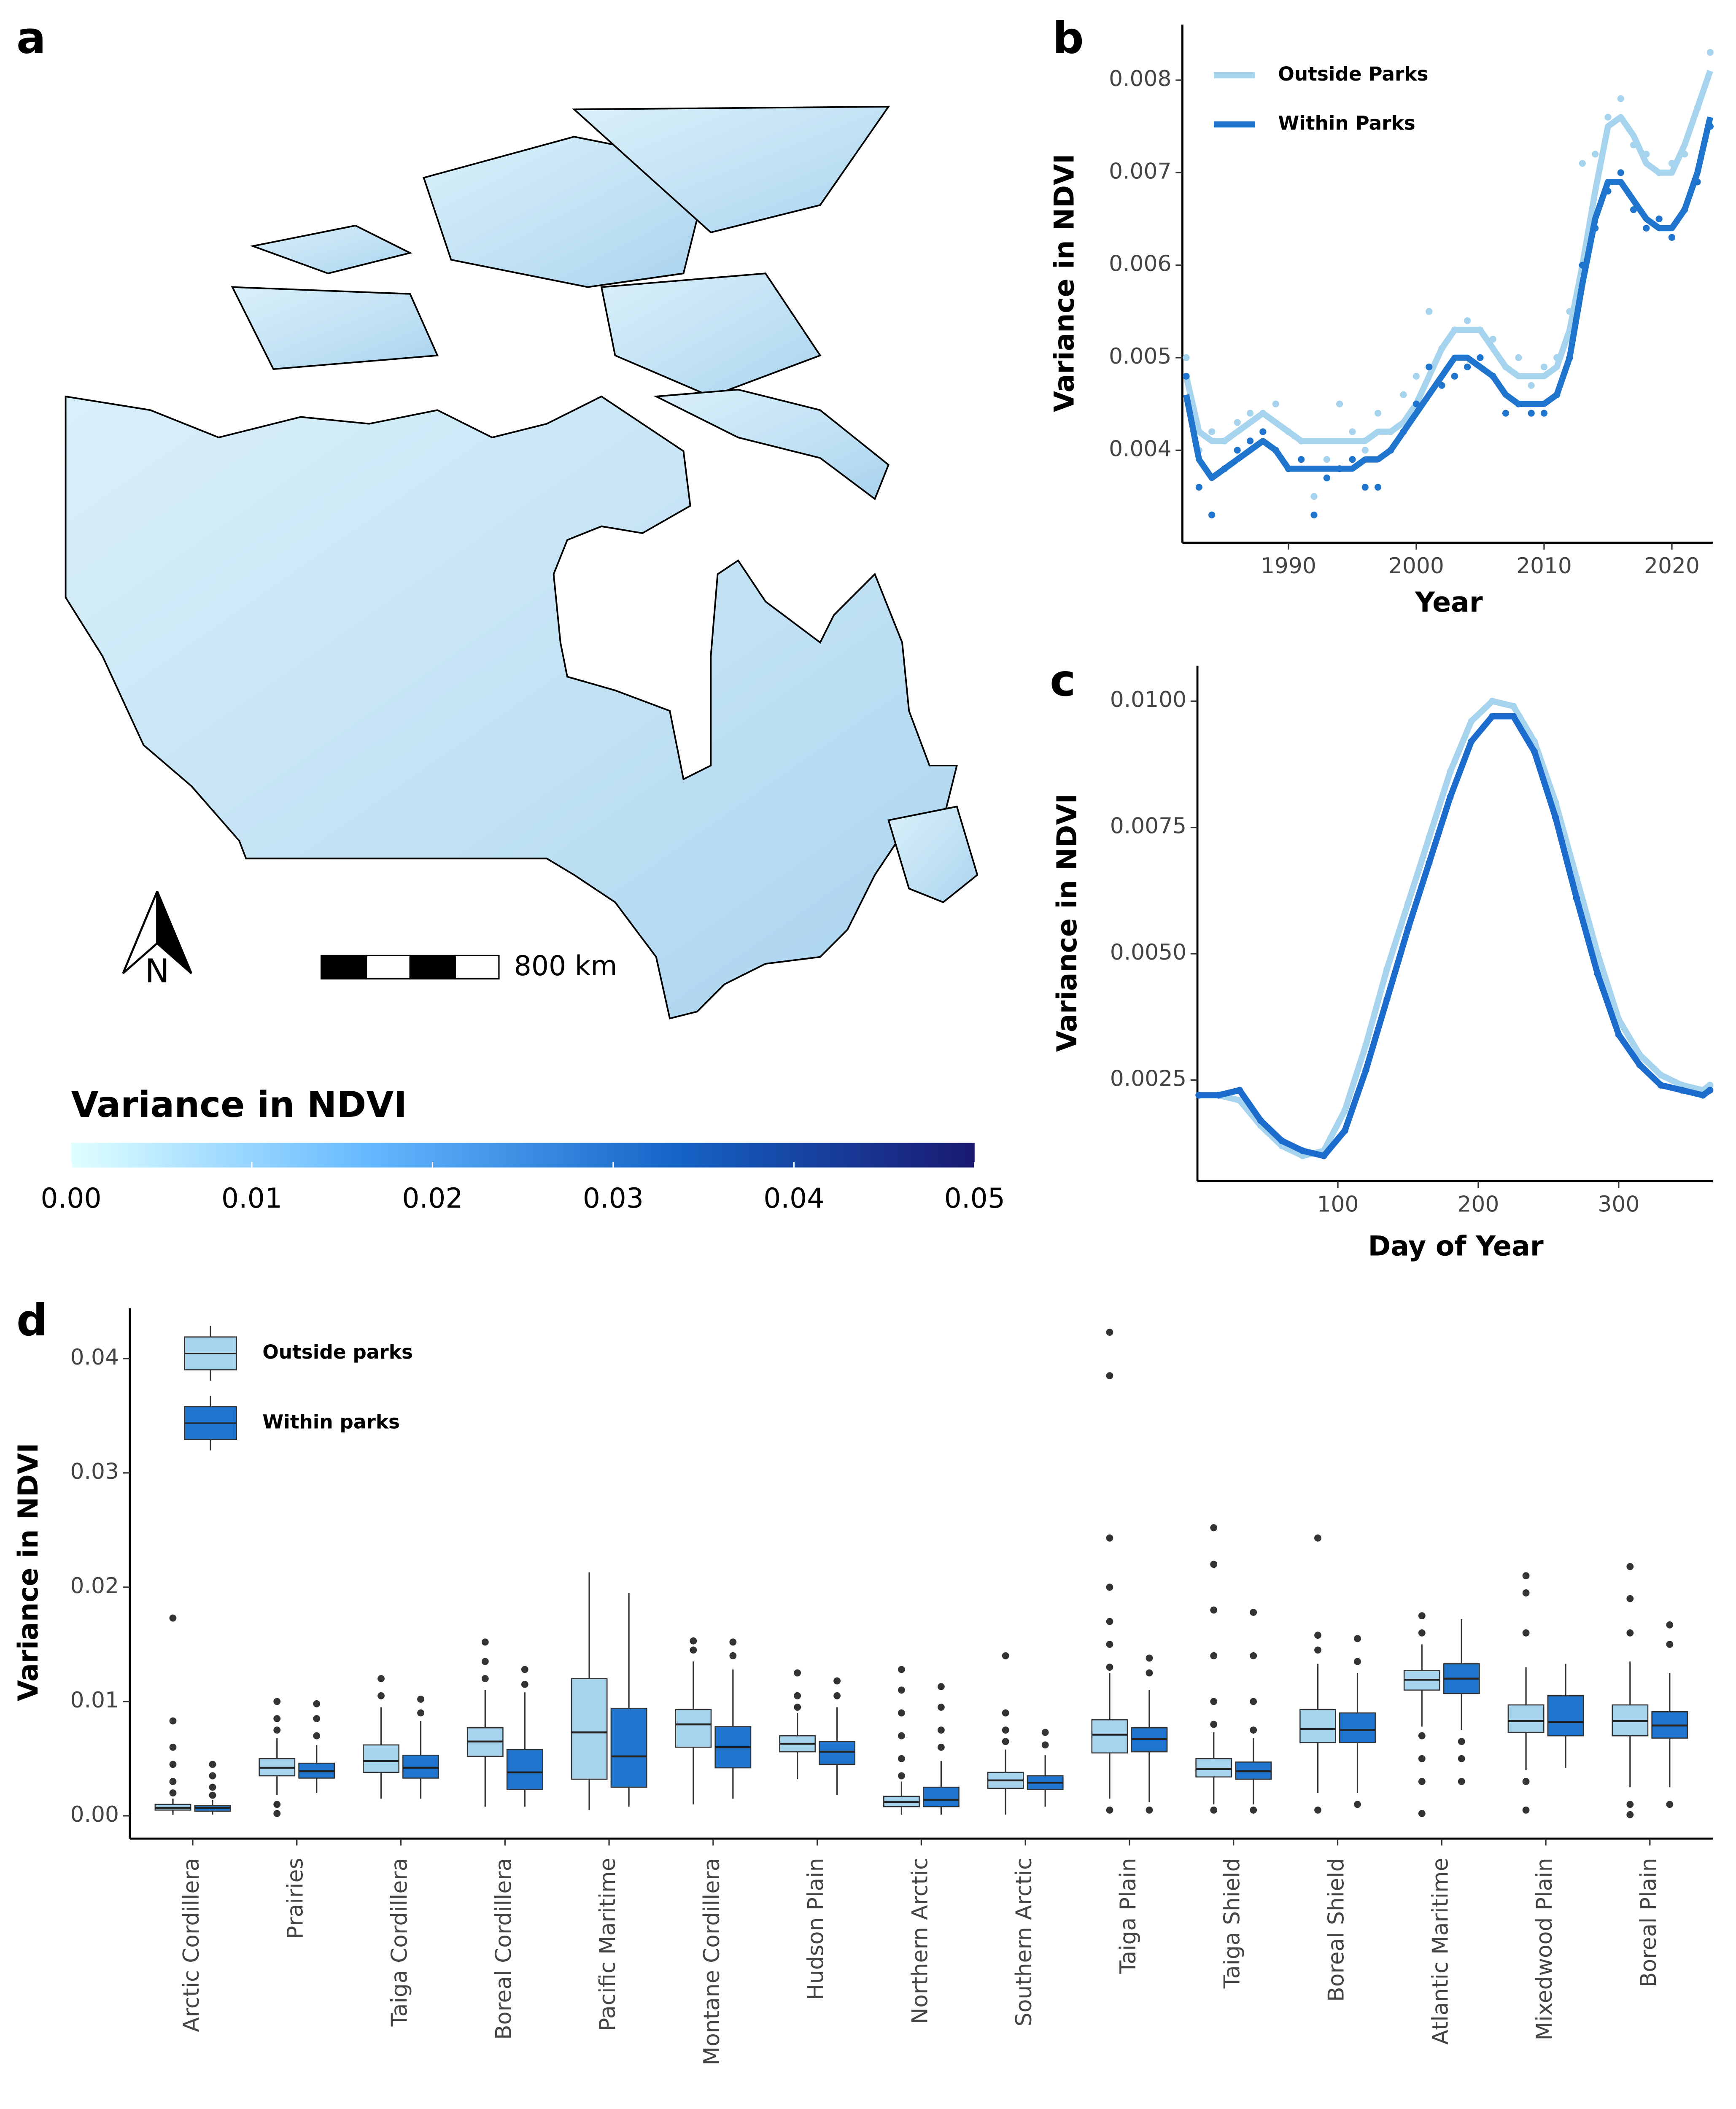 The width and height of the screenshot is (1736, 2109). Describe the element at coordinates (975, 1198) in the screenshot. I see `colorbar-tick-label: 0.05` at that location.